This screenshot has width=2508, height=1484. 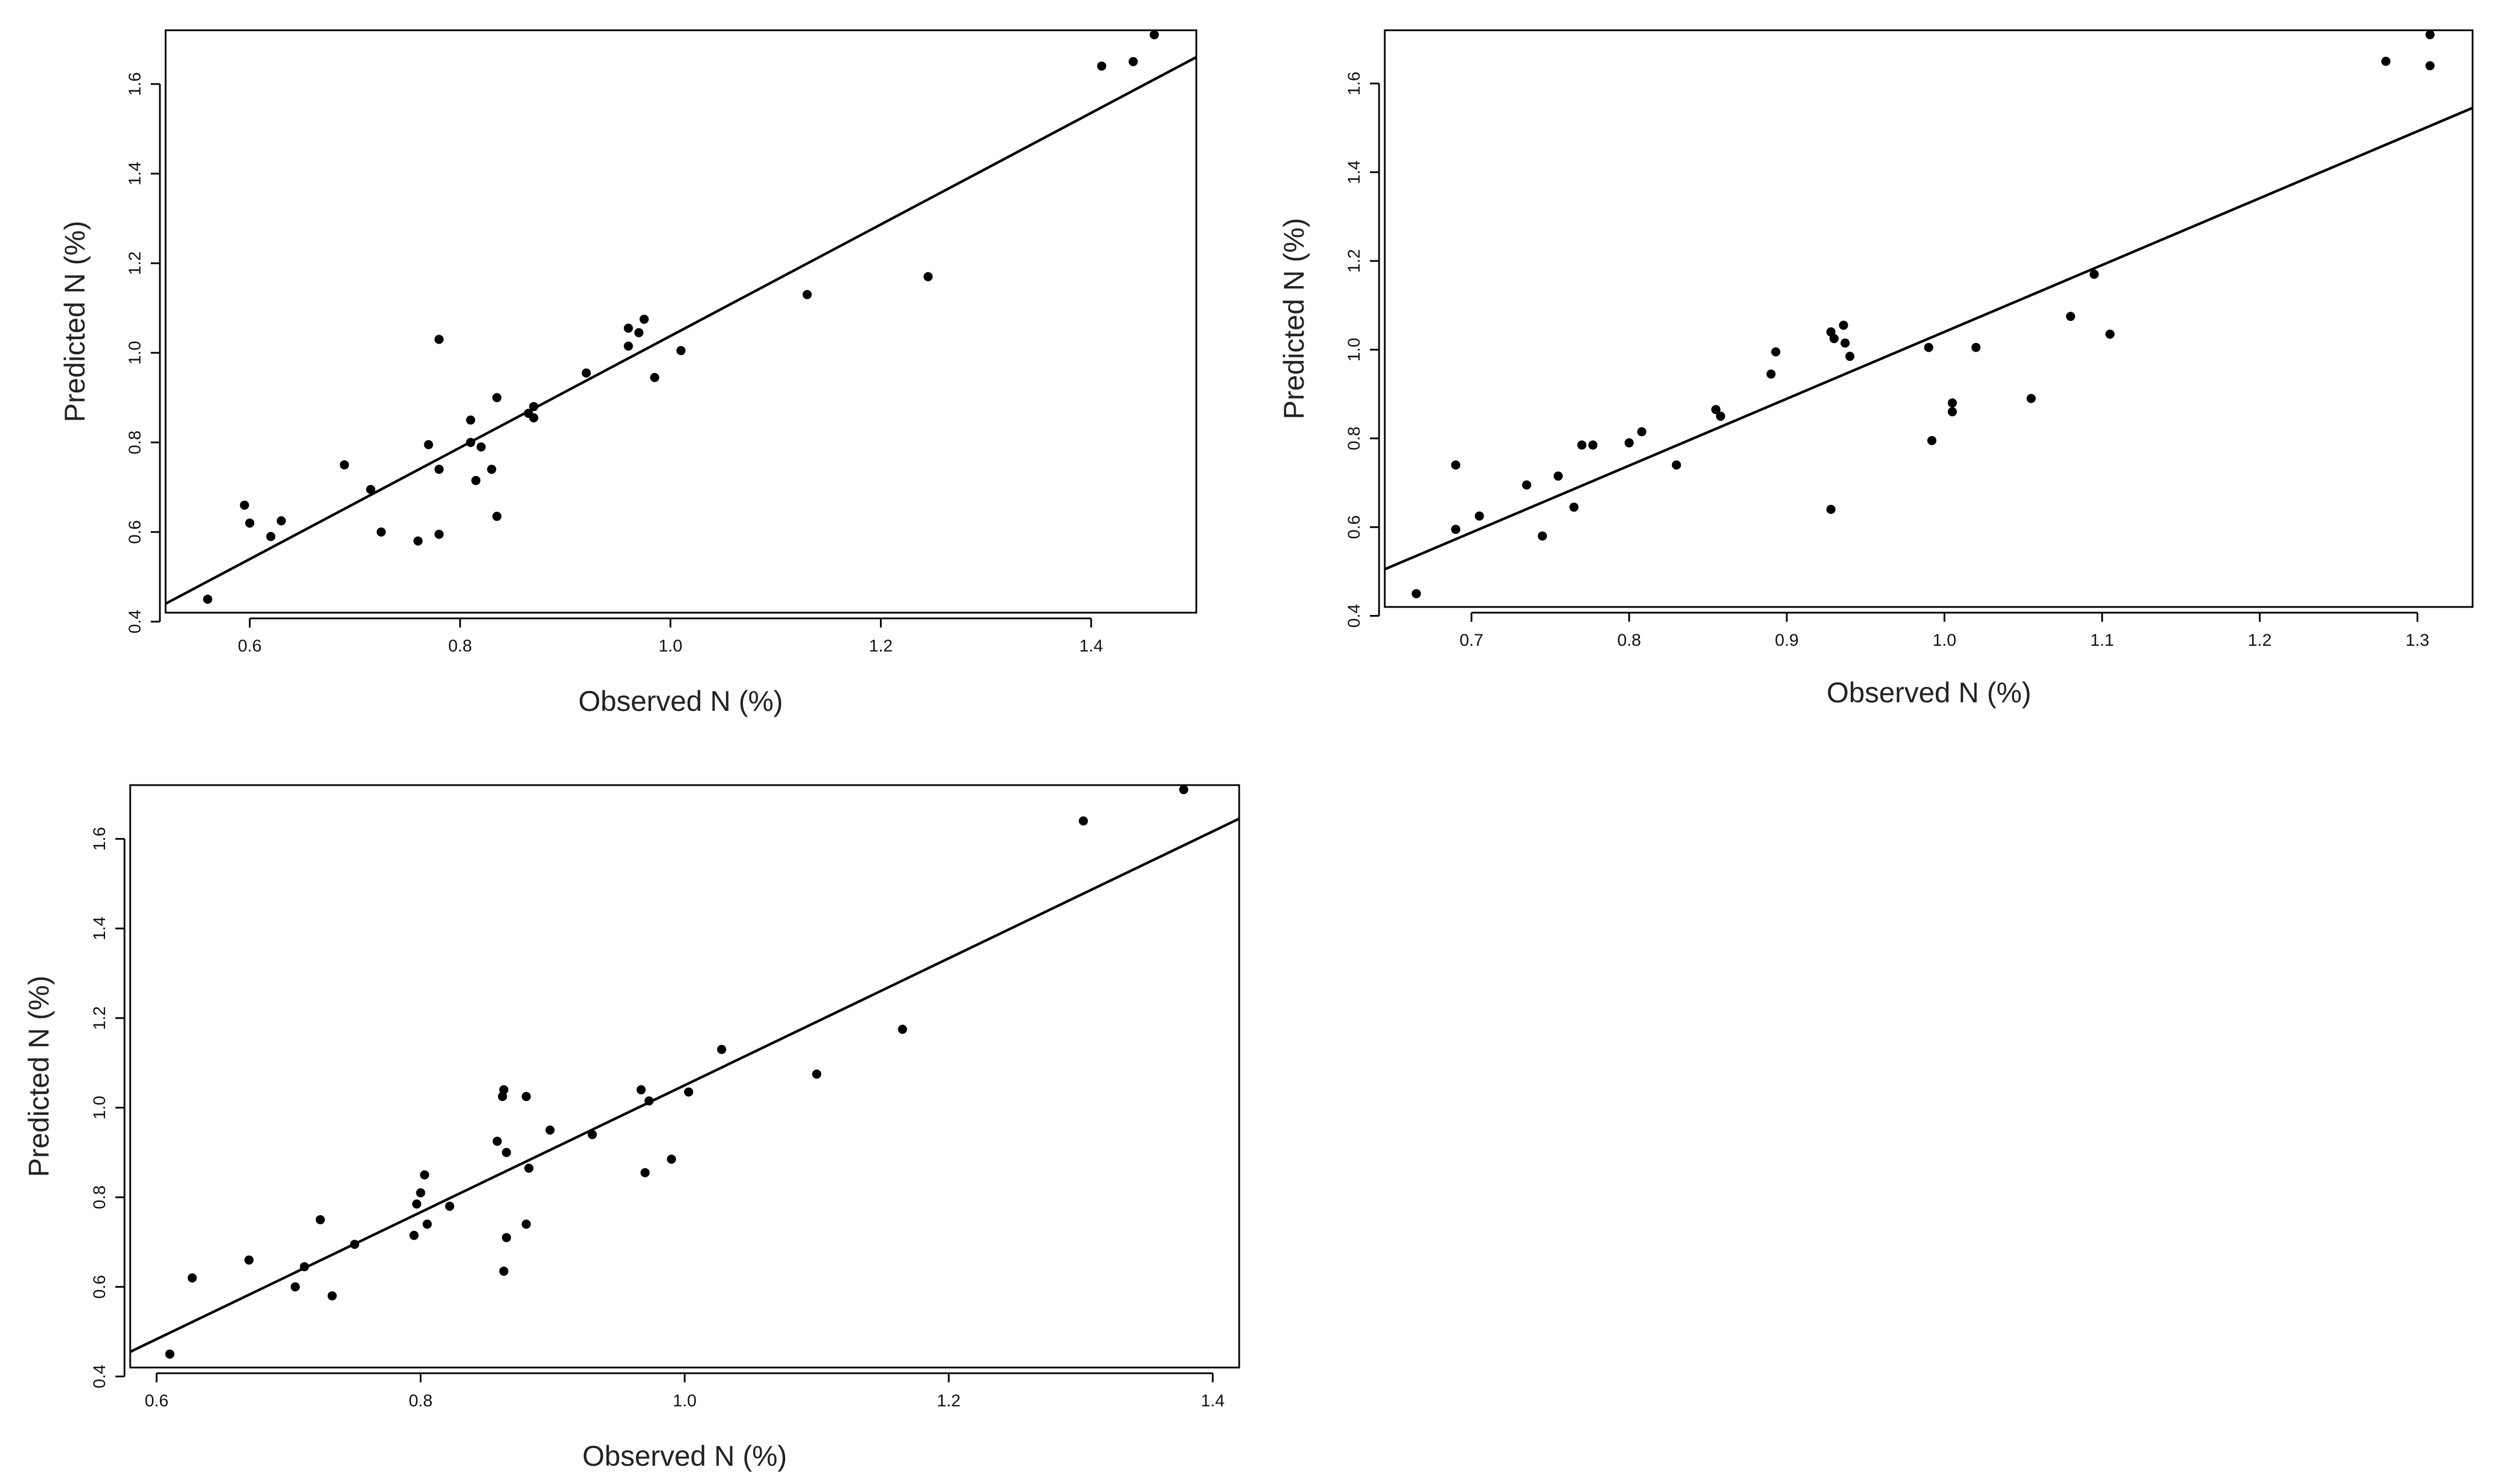 I want to click on x-tick-label: 1.4, so click(x=1091, y=646).